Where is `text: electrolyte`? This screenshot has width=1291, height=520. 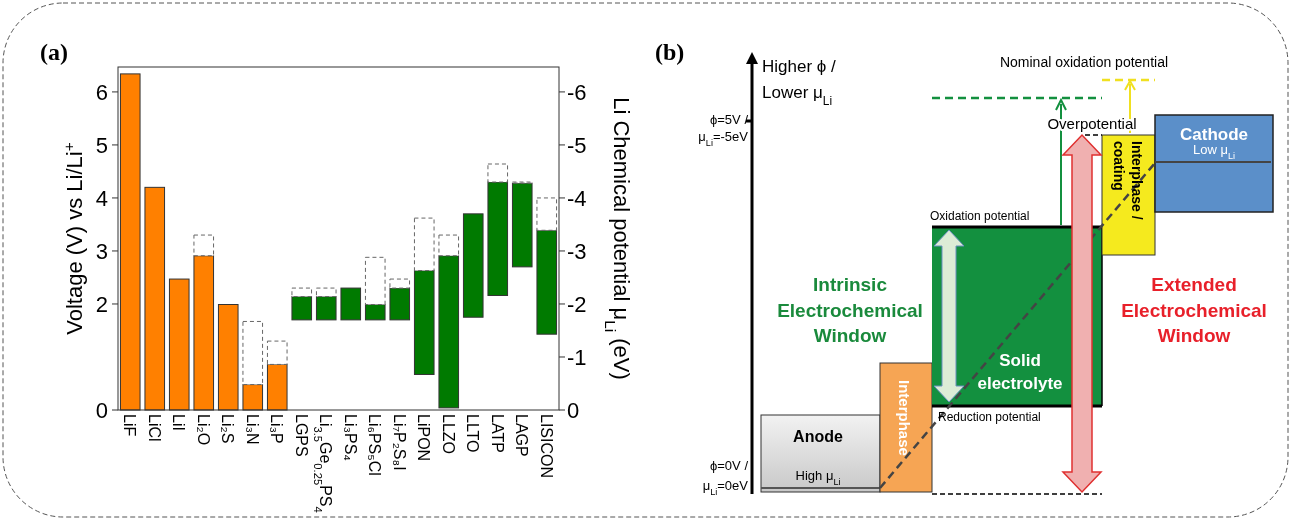 text: electrolyte is located at coordinates (1020, 383).